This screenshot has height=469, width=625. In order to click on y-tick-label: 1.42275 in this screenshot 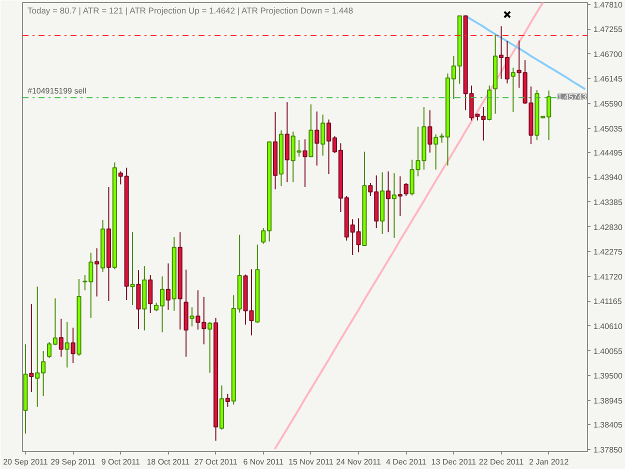, I will do `click(608, 252)`.